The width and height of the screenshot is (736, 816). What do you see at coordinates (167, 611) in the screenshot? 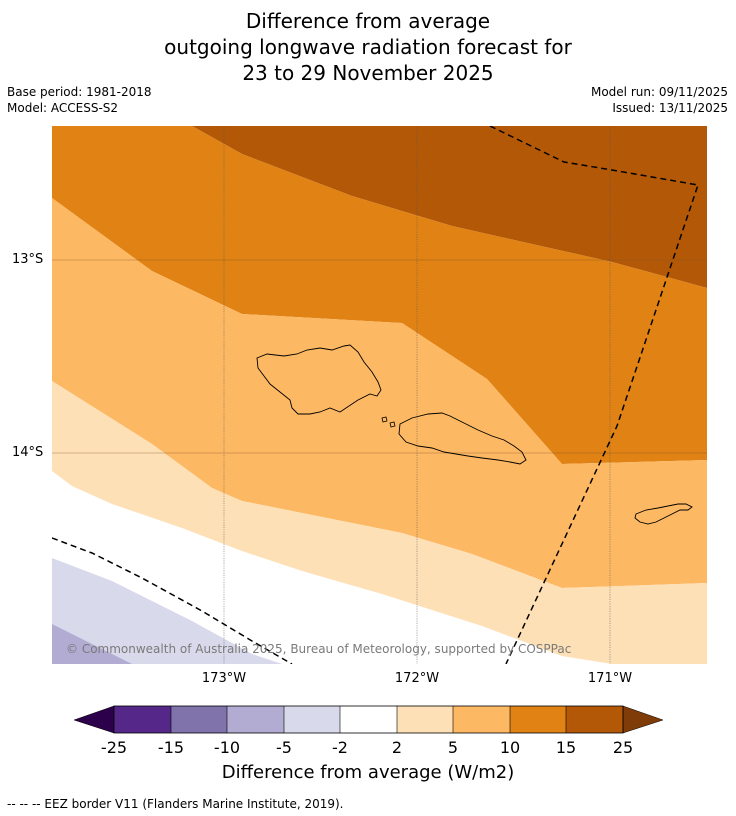
I see `band-neg5-neg2` at bounding box center [167, 611].